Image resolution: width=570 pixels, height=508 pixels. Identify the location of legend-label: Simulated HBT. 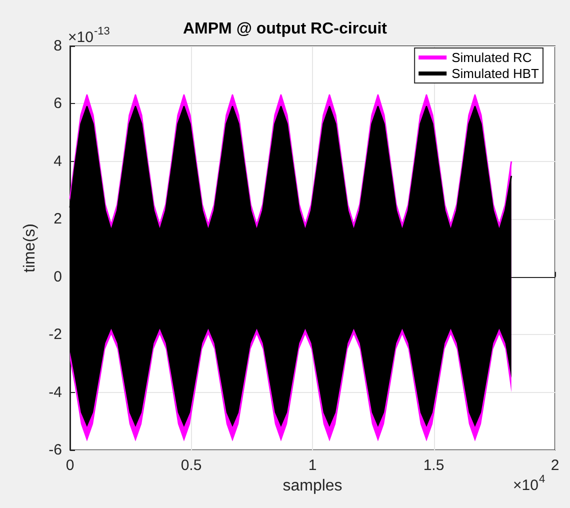
(496, 73).